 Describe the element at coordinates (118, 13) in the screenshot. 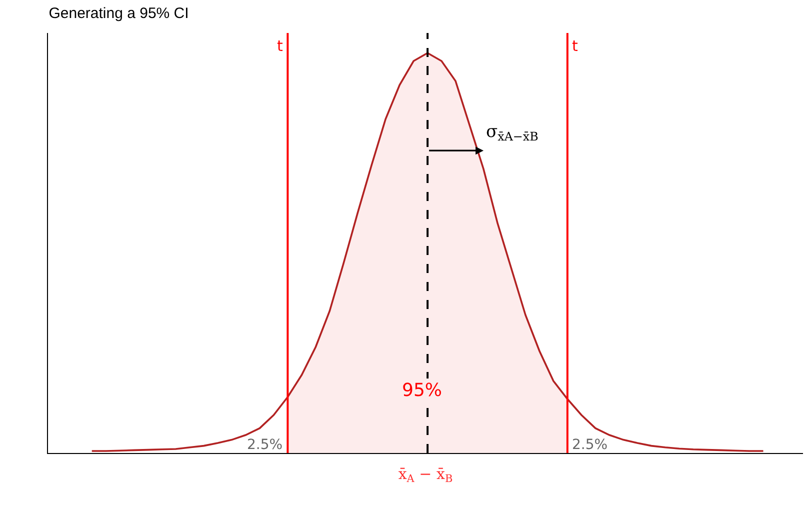

I see `chart-title: Generating a 95% CI` at that location.